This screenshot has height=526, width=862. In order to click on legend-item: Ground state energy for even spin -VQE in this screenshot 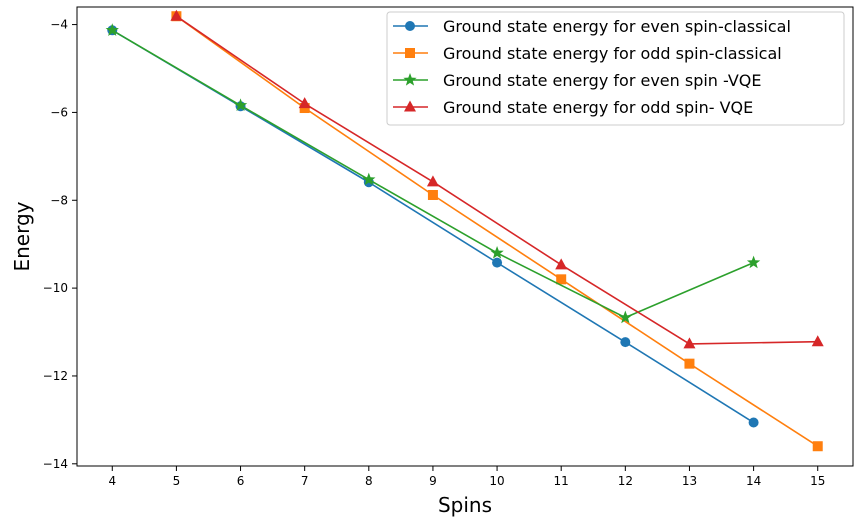, I will do `click(577, 80)`.